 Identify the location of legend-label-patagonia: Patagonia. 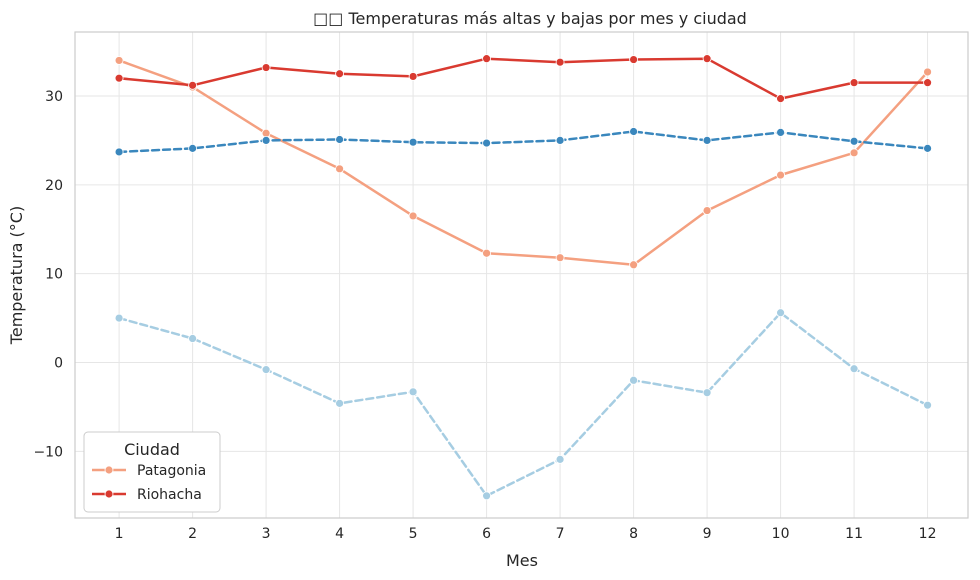
(171, 471).